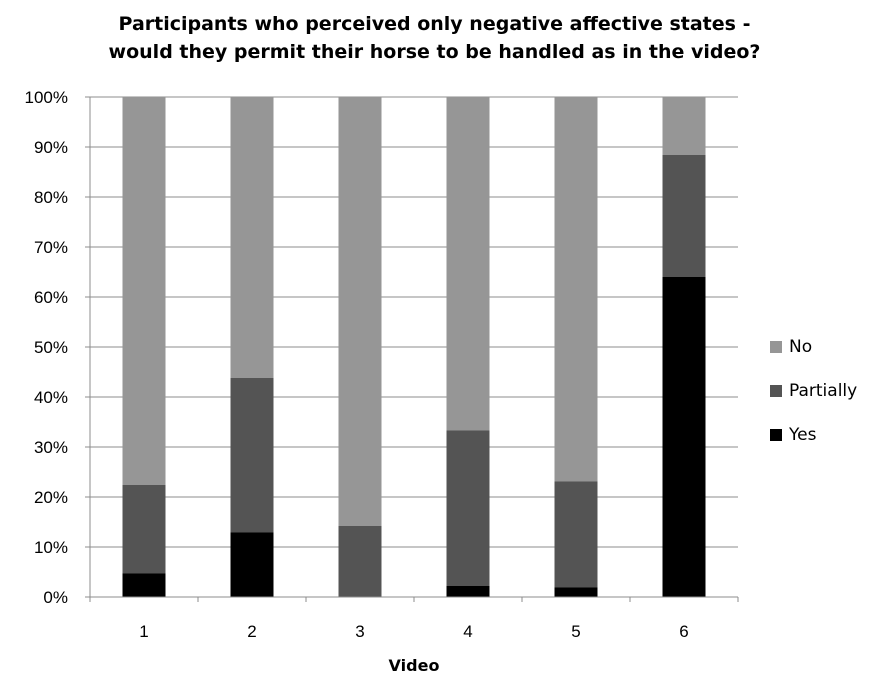 The width and height of the screenshot is (869, 674). What do you see at coordinates (414, 665) in the screenshot?
I see `x-axis-label: Video` at bounding box center [414, 665].